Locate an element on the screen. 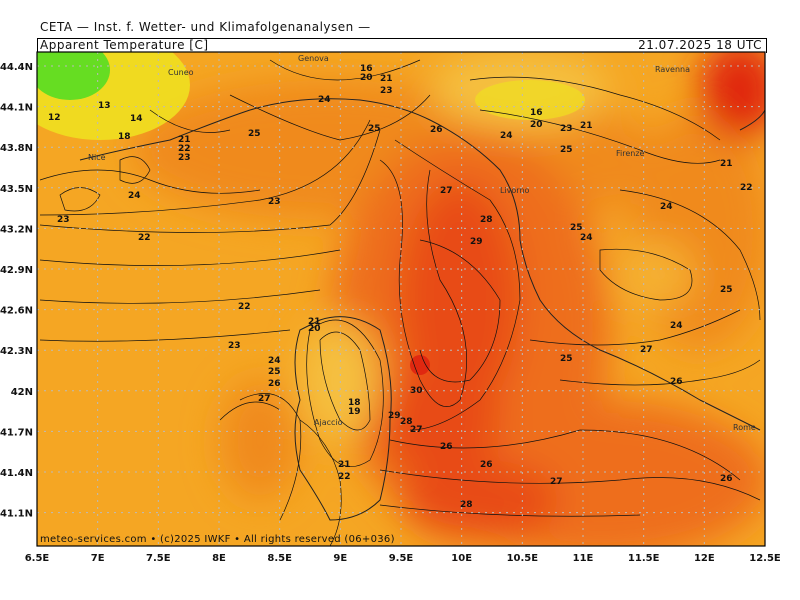 This screenshot has height=600, width=800. contour-label-27b: 27 is located at coordinates (646, 350).